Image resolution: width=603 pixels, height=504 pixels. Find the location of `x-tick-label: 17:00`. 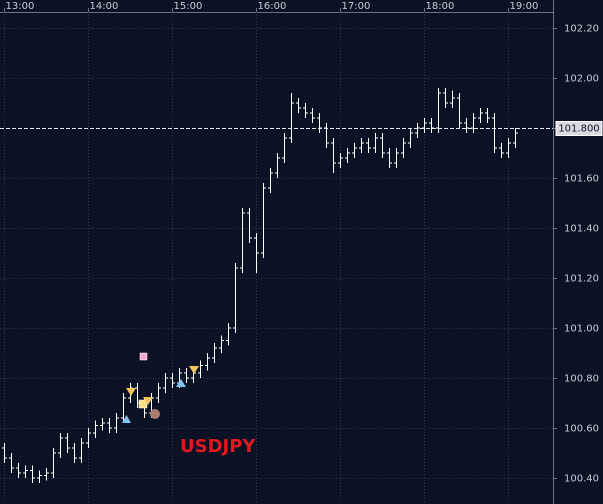

x-tick-label: 17:00 is located at coordinates (356, 6).